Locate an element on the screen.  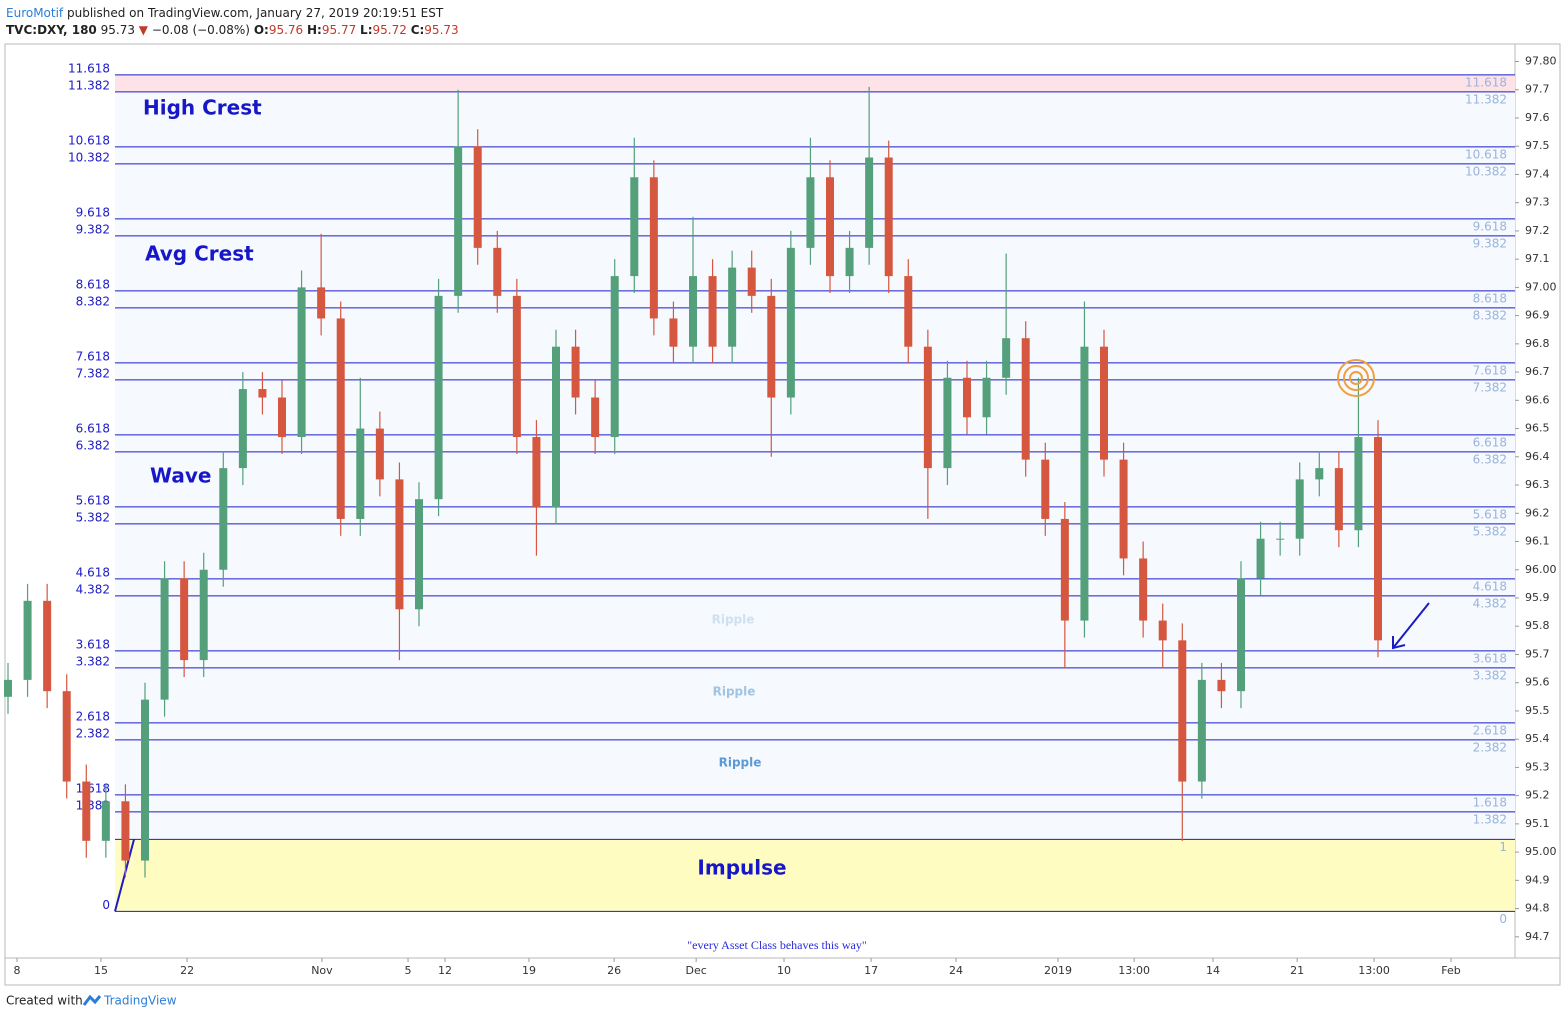
x-tick-label: 8 is located at coordinates (17, 970).